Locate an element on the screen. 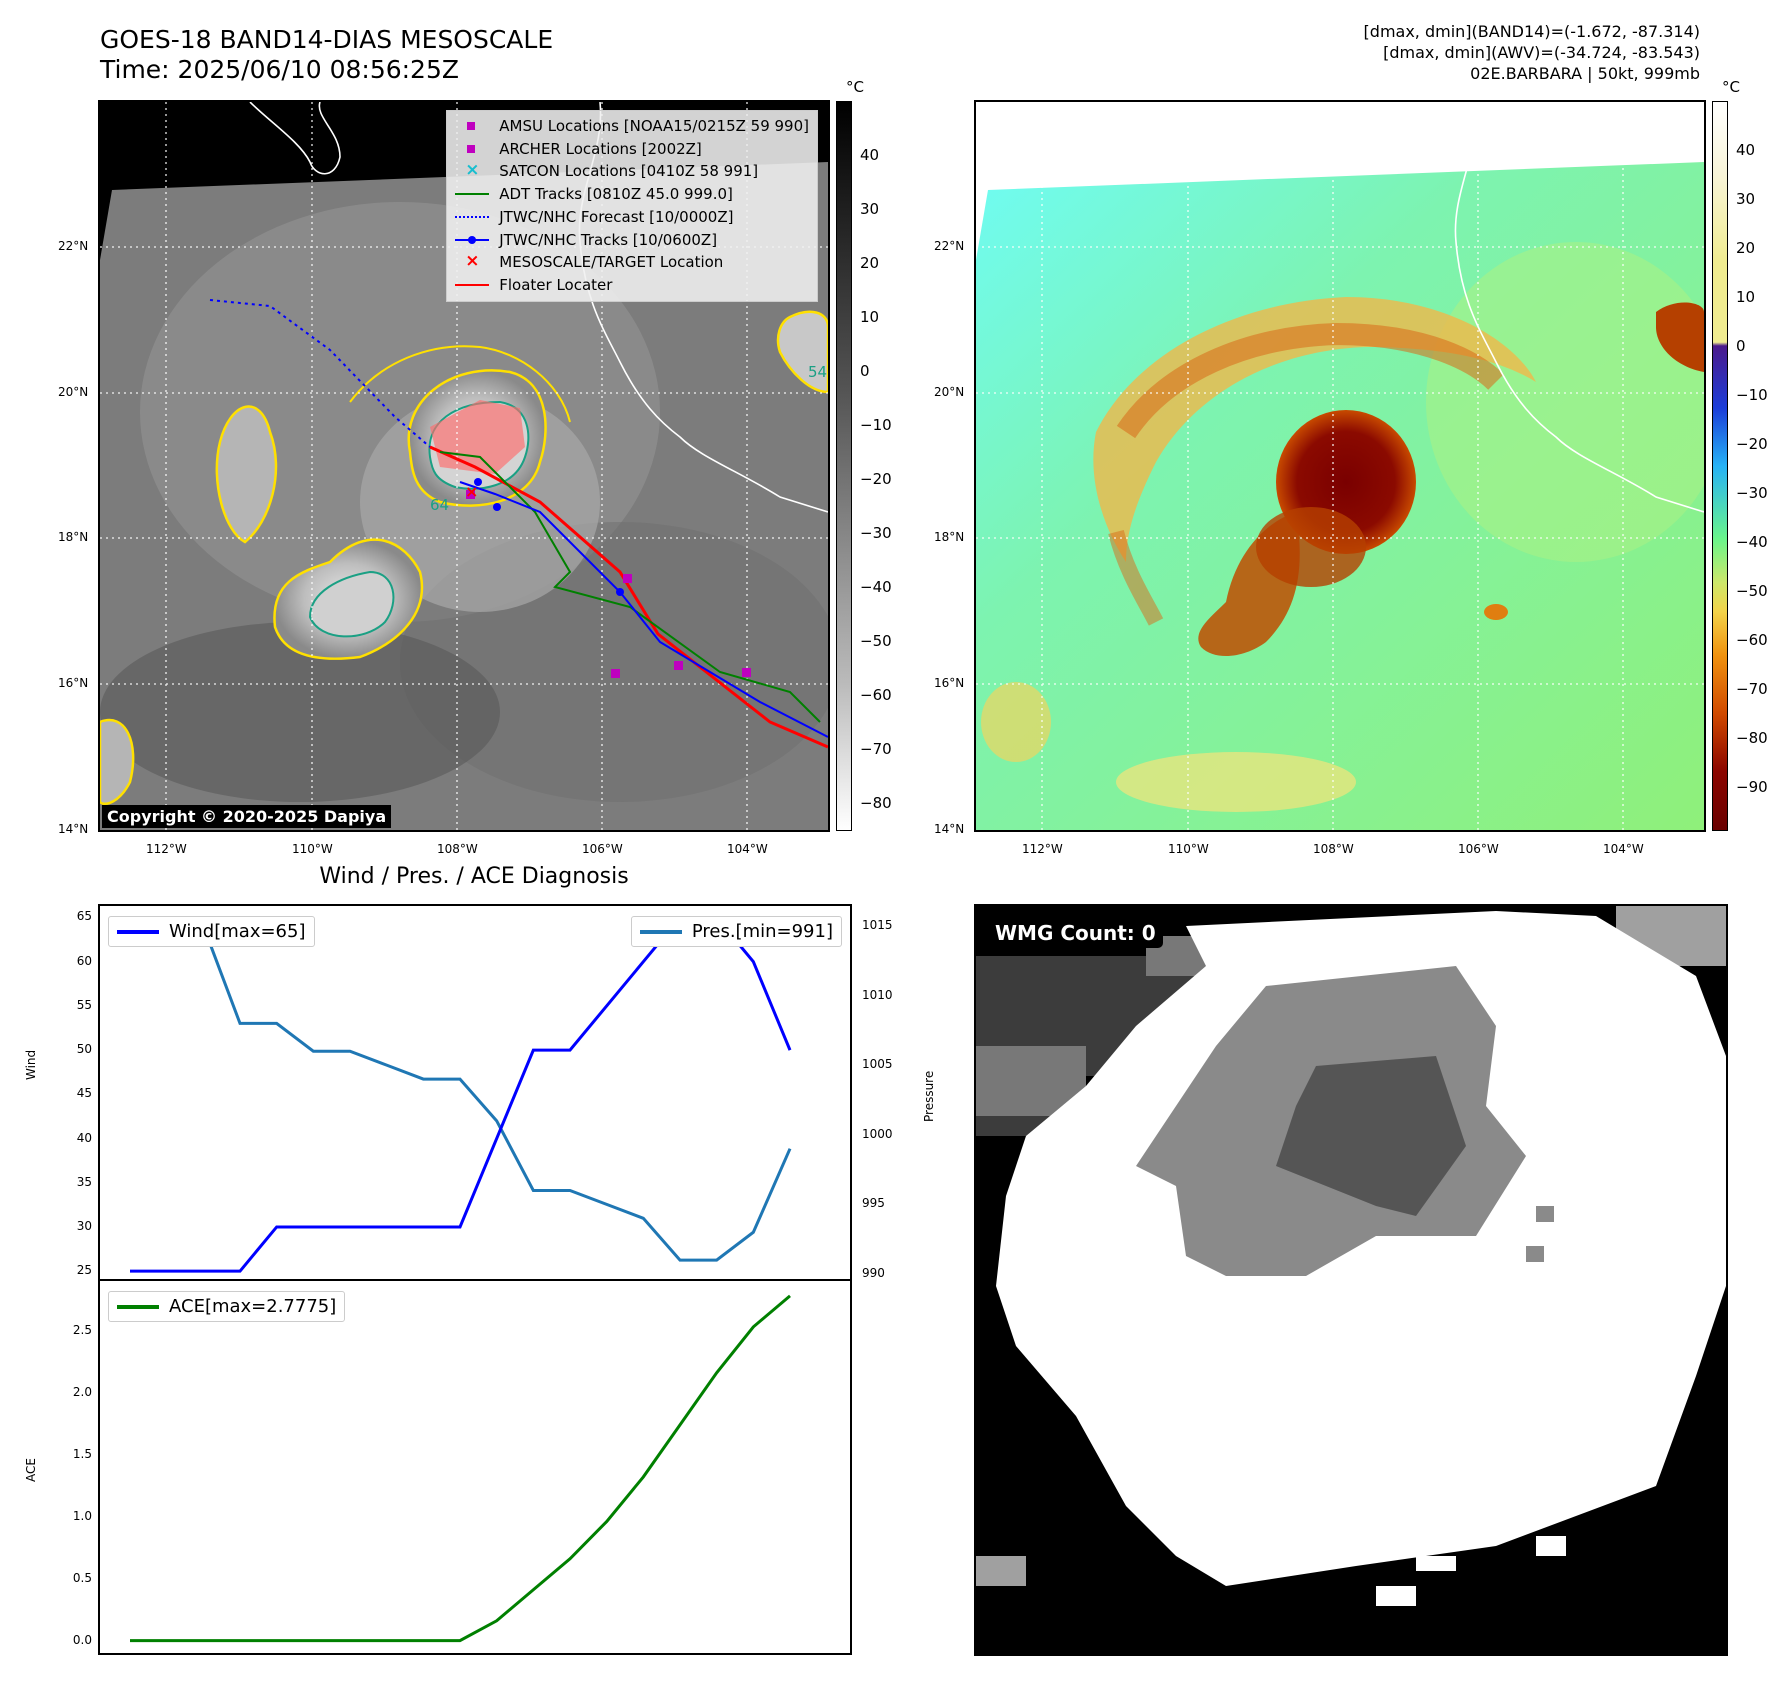  pressure-tick-label: 995 is located at coordinates (873, 1203).